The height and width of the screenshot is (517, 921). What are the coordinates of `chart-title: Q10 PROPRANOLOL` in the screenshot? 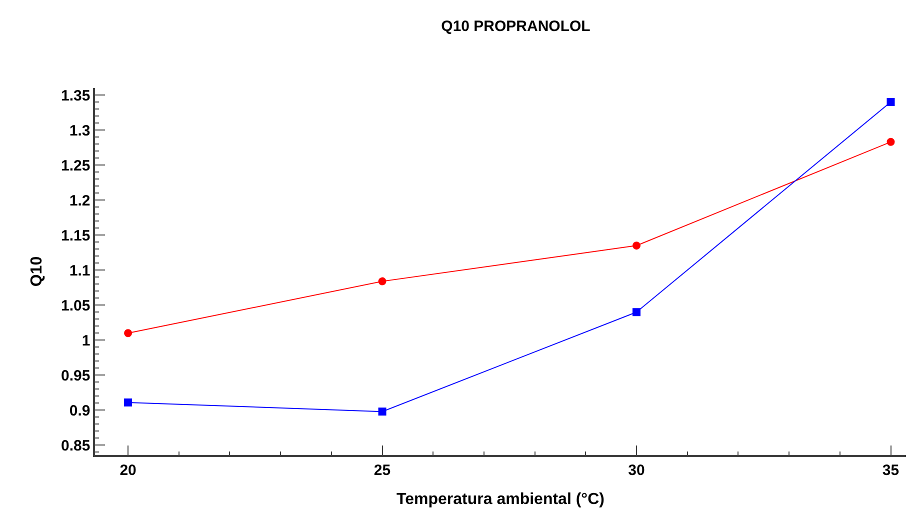 It's located at (515, 27).